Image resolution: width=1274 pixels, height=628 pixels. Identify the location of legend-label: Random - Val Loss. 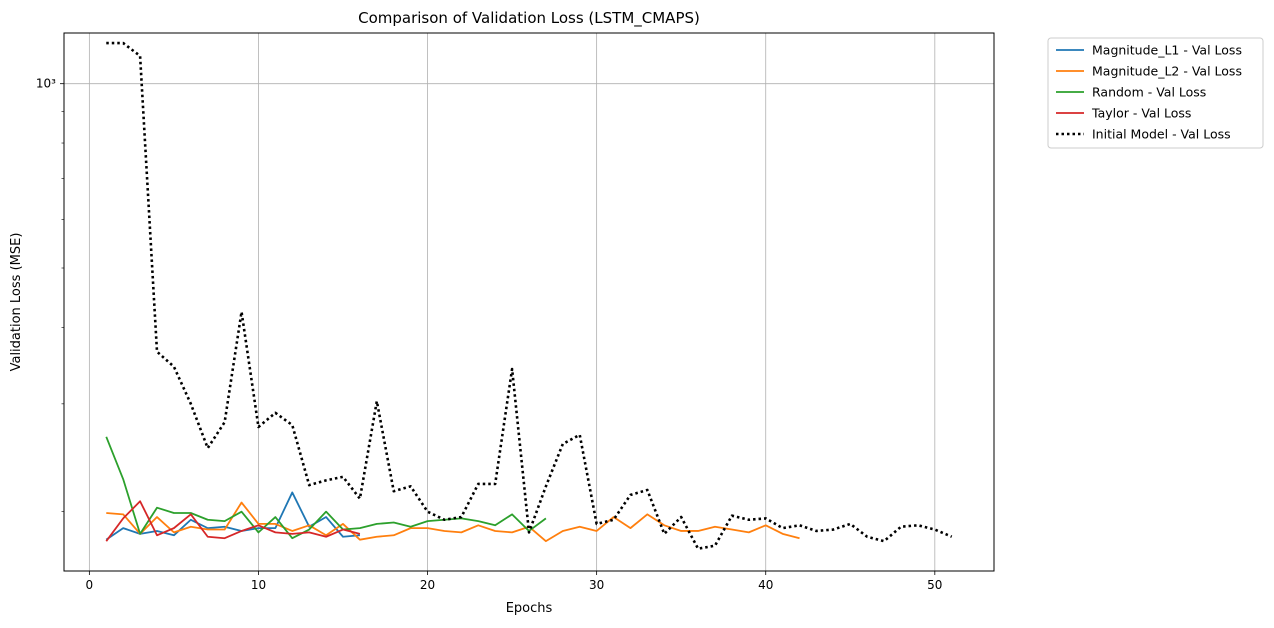
(1149, 92).